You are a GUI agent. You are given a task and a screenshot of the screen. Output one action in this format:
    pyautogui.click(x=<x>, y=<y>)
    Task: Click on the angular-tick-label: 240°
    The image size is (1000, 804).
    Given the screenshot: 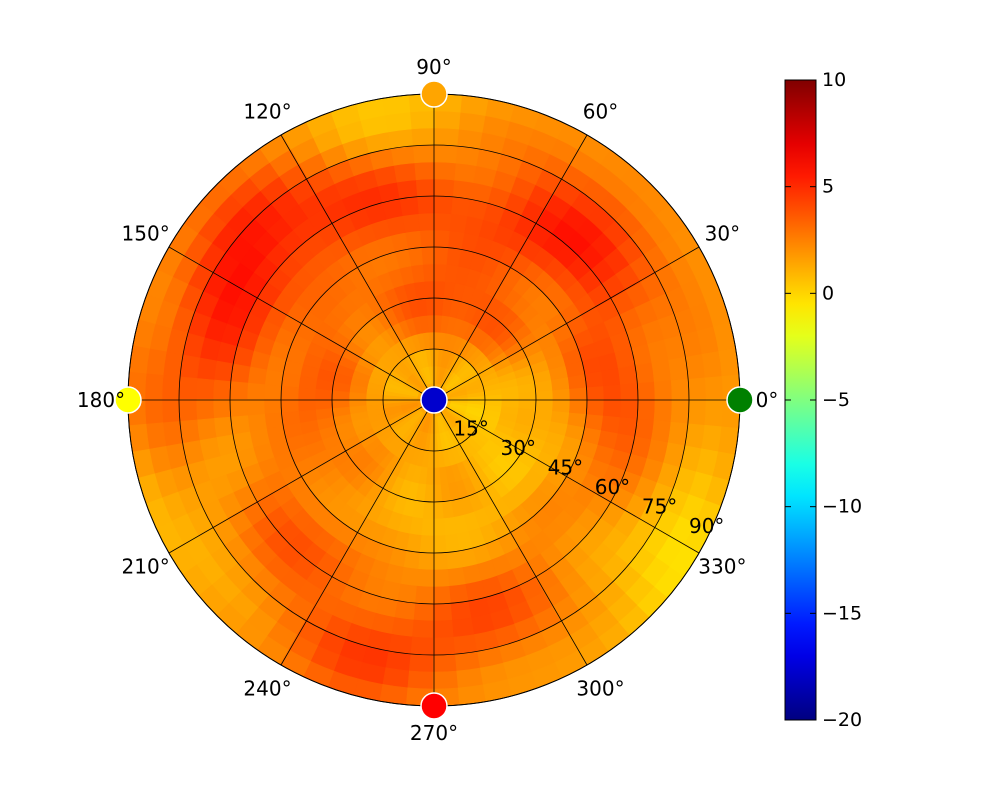 What is the action you would take?
    pyautogui.click(x=267, y=688)
    